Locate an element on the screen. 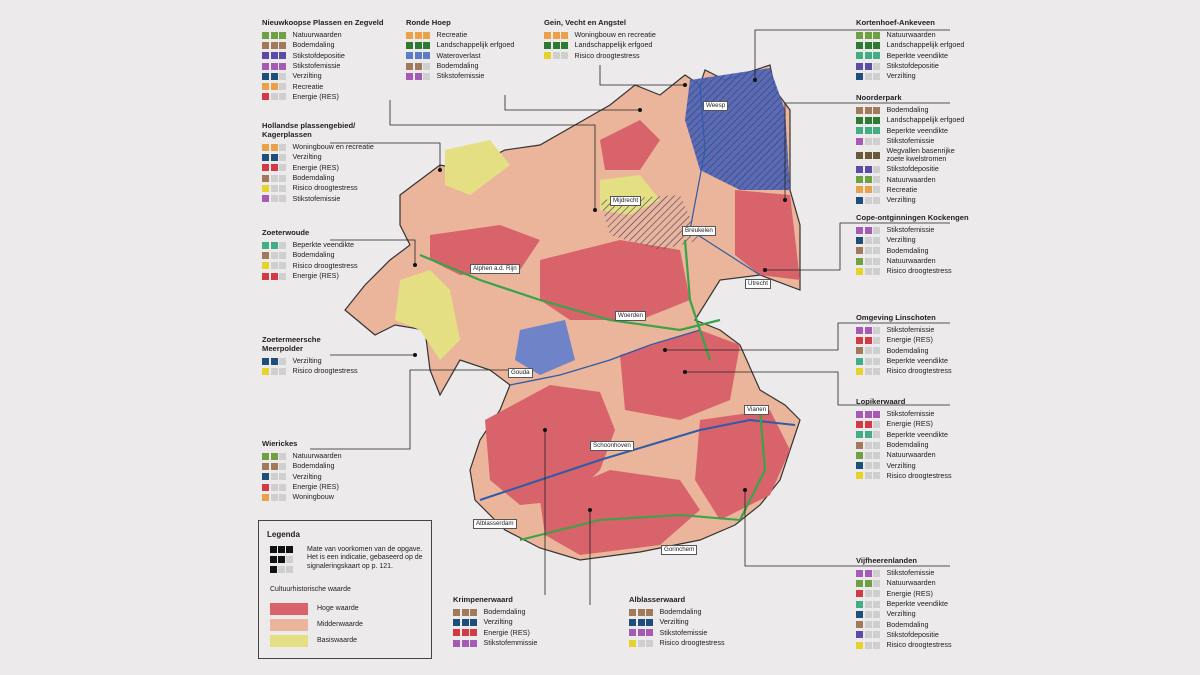 The width and height of the screenshot is (1200, 675). panel-title: Noorderpark is located at coordinates (879, 97).